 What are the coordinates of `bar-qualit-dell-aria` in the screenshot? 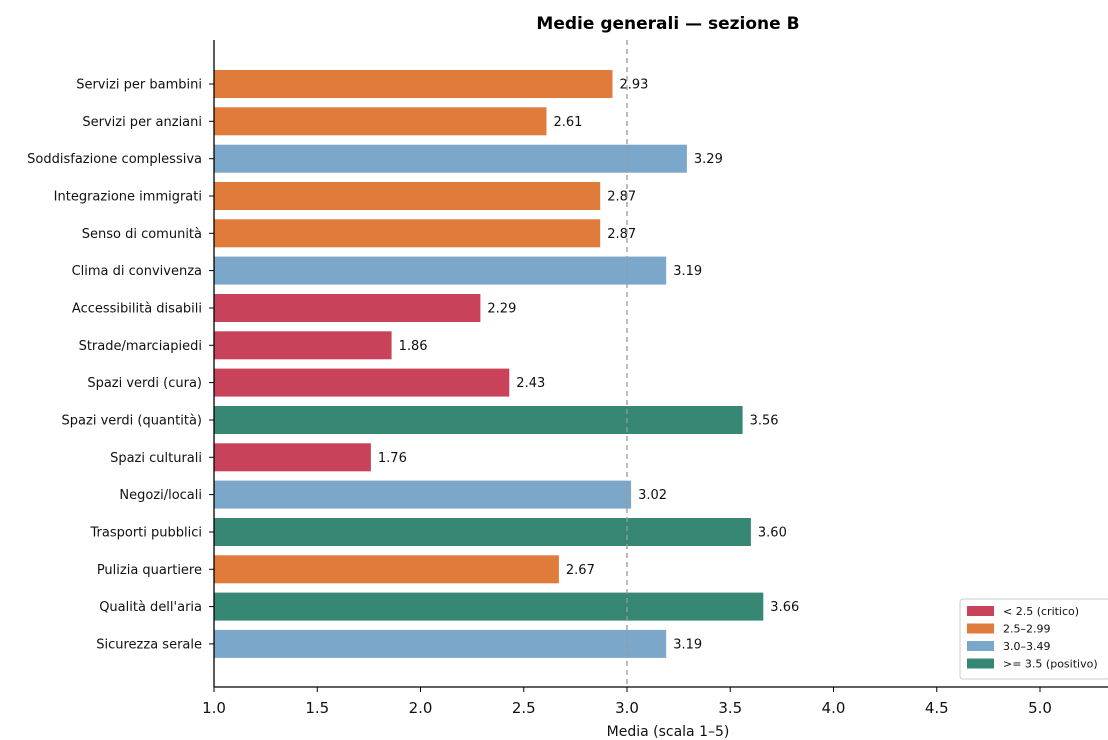 It's located at (489, 606).